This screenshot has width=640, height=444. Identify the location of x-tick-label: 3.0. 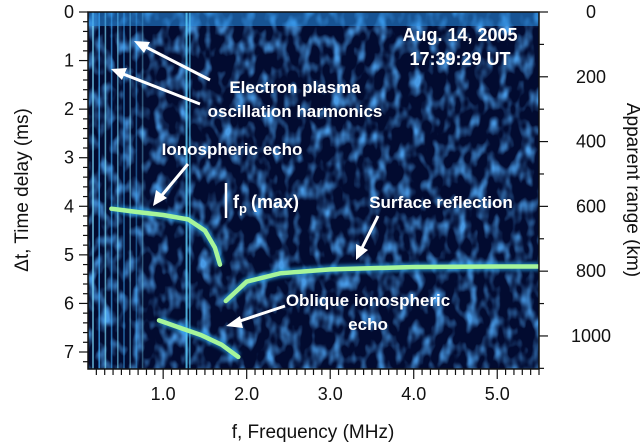
(330, 394).